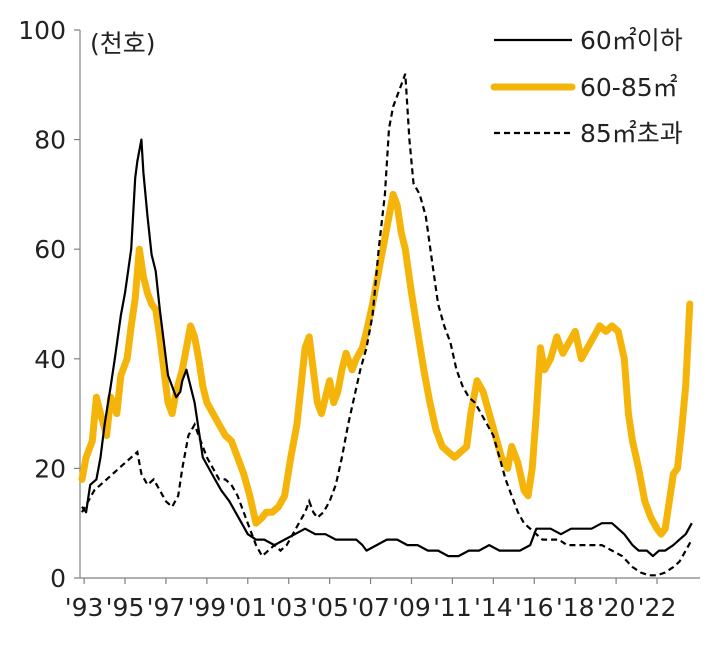 The height and width of the screenshot is (648, 716). I want to click on x-tick-label: '20, so click(616, 607).